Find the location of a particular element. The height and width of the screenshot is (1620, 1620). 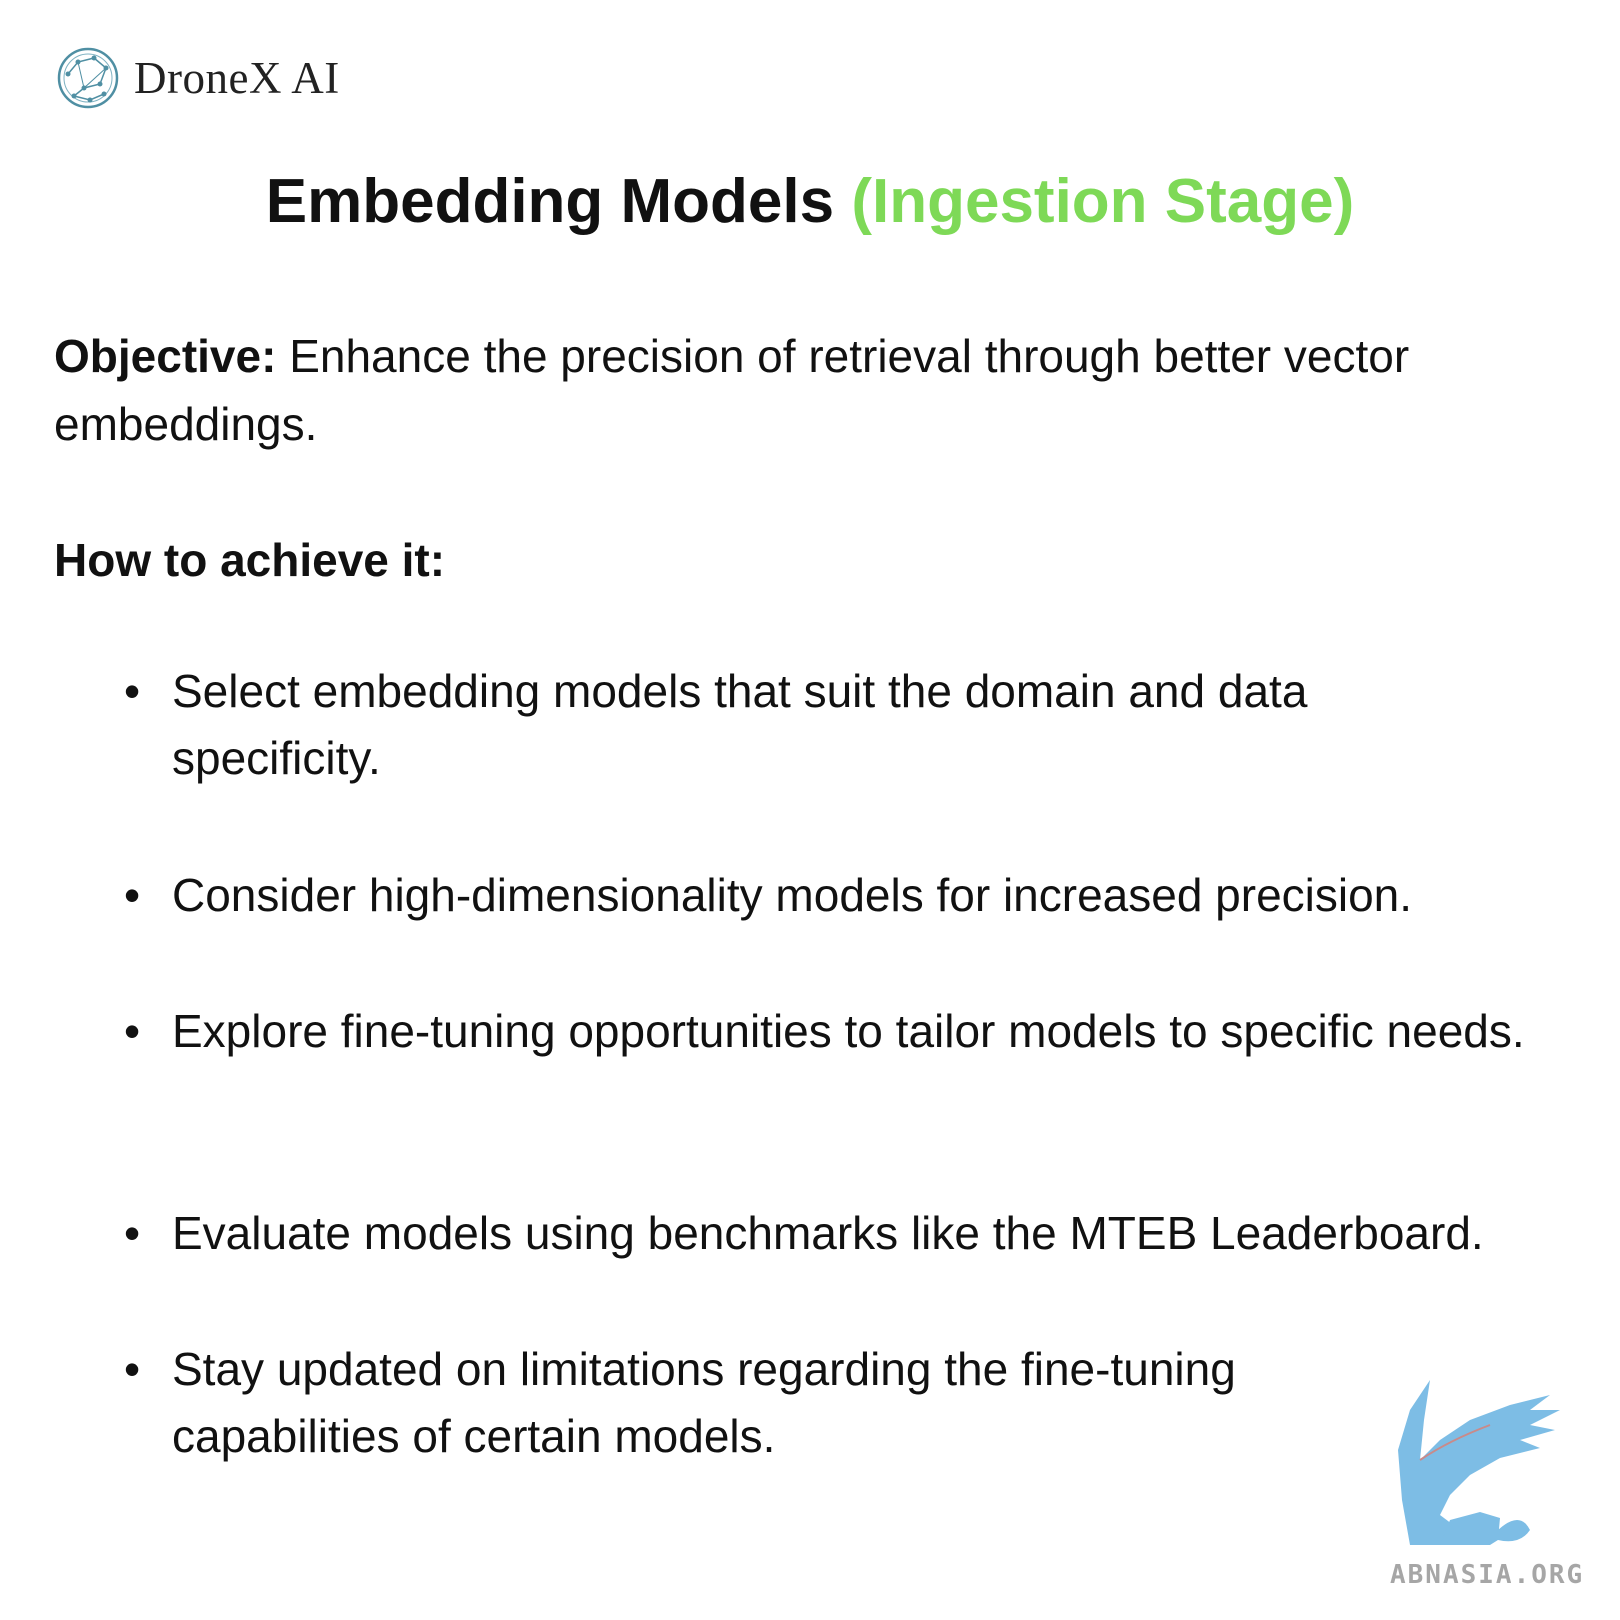

page-title: Embedding Models (Ingestion Stage) is located at coordinates (810, 202).